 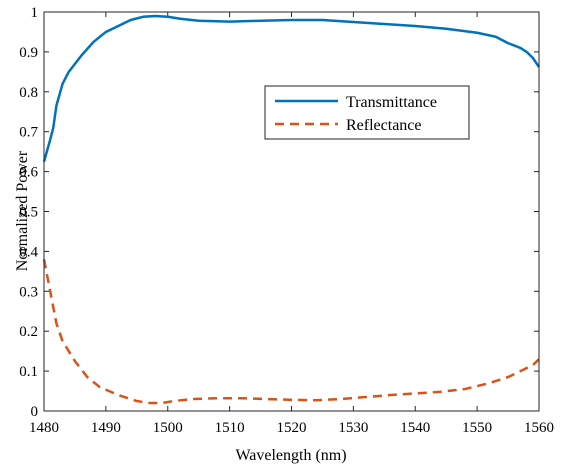 I want to click on x-tick-label: 1500, so click(x=168, y=428).